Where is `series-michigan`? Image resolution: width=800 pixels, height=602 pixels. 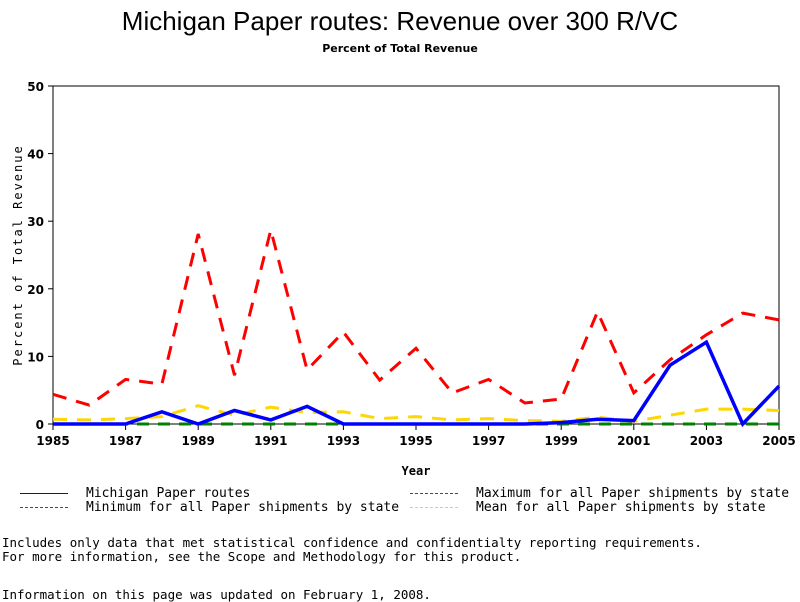
series-michigan is located at coordinates (417, 383).